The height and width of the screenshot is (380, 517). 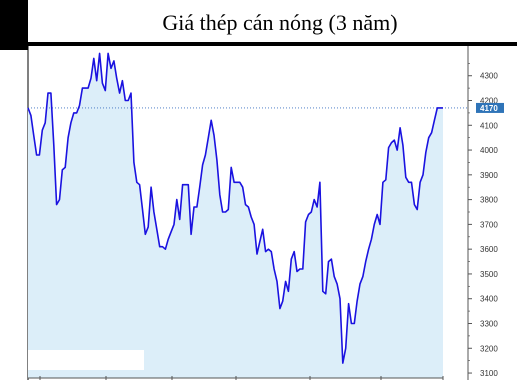 I want to click on y-tick-label: 3900, so click(x=489, y=175).